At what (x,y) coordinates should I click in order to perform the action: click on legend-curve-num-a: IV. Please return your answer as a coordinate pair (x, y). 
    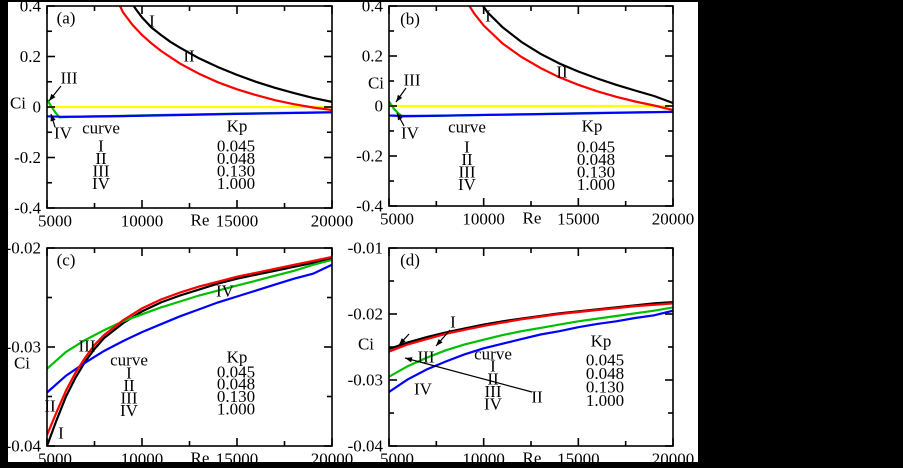
    Looking at the image, I should click on (101, 183).